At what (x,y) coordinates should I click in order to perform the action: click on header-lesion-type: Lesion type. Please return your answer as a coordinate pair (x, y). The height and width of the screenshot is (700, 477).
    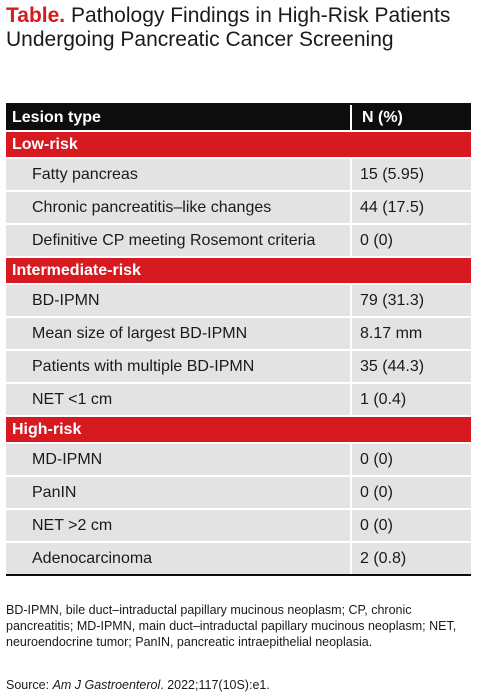
    Looking at the image, I should click on (178, 117).